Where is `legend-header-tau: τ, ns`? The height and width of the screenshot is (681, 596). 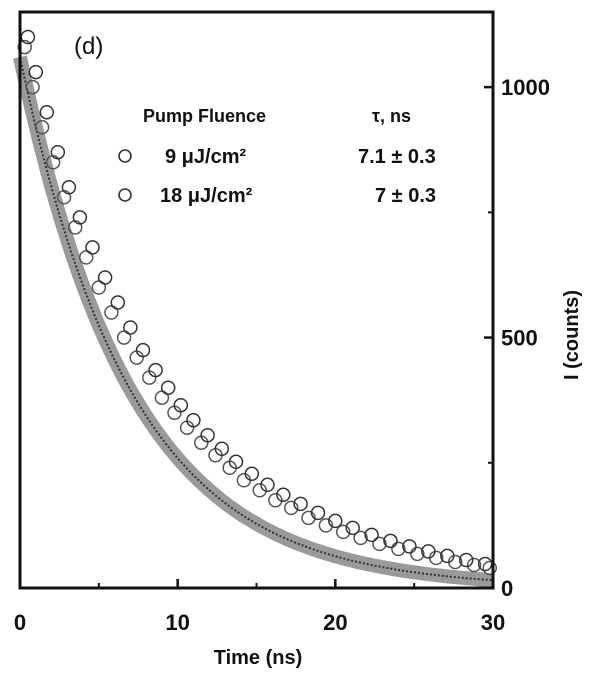
legend-header-tau: τ, ns is located at coordinates (391, 116).